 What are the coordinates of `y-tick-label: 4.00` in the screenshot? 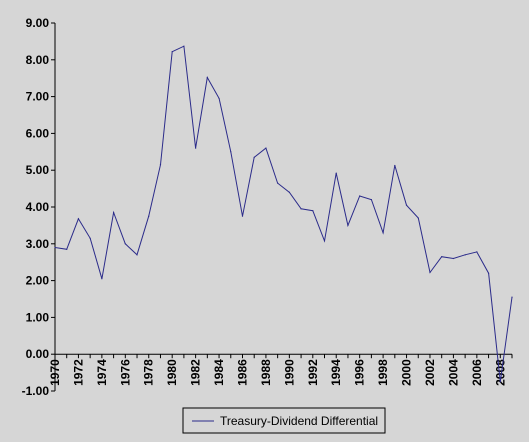 It's located at (38, 207).